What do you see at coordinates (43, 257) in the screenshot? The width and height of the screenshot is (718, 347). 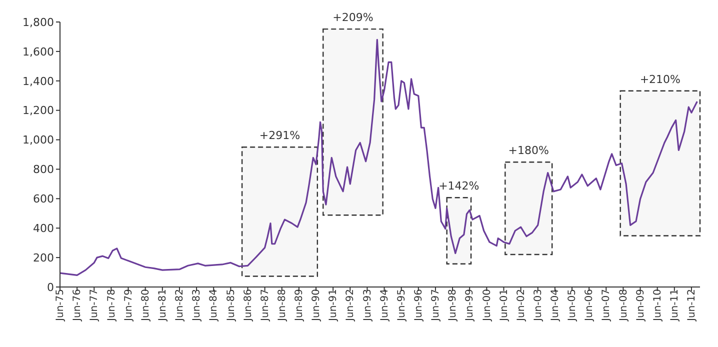 I see `y-tick-label: 200` at bounding box center [43, 257].